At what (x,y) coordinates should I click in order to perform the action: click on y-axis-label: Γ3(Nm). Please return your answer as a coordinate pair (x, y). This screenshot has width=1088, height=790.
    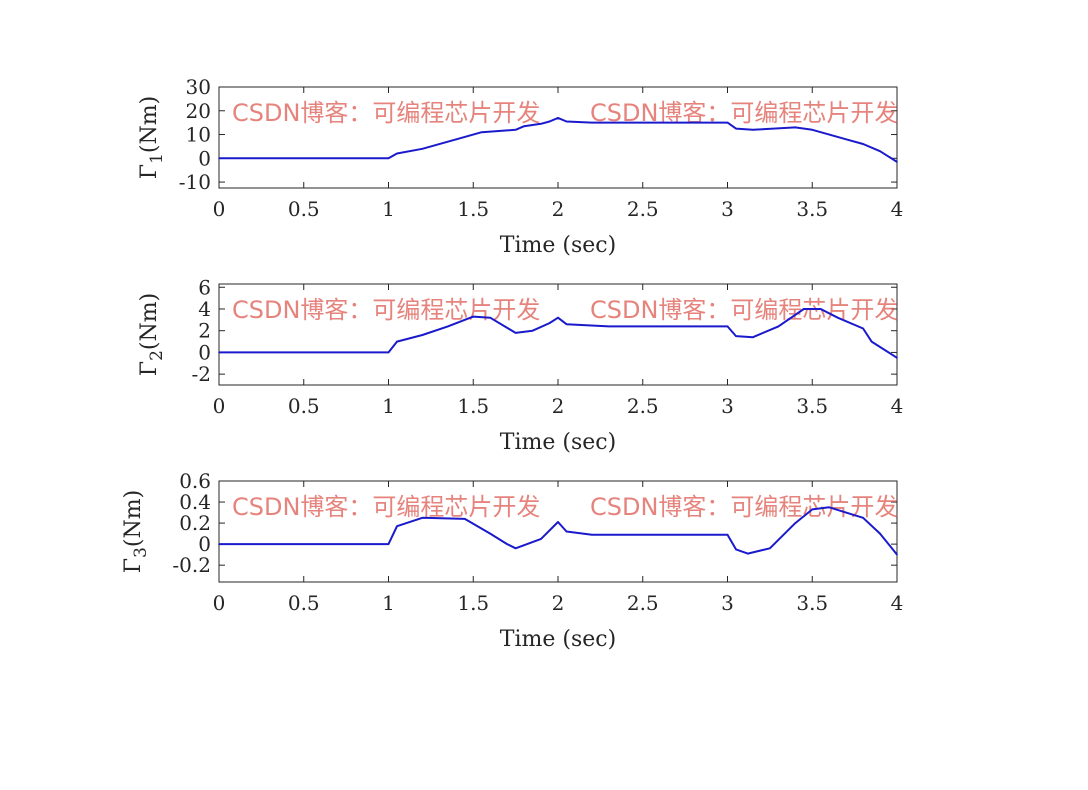
    Looking at the image, I should click on (136, 531).